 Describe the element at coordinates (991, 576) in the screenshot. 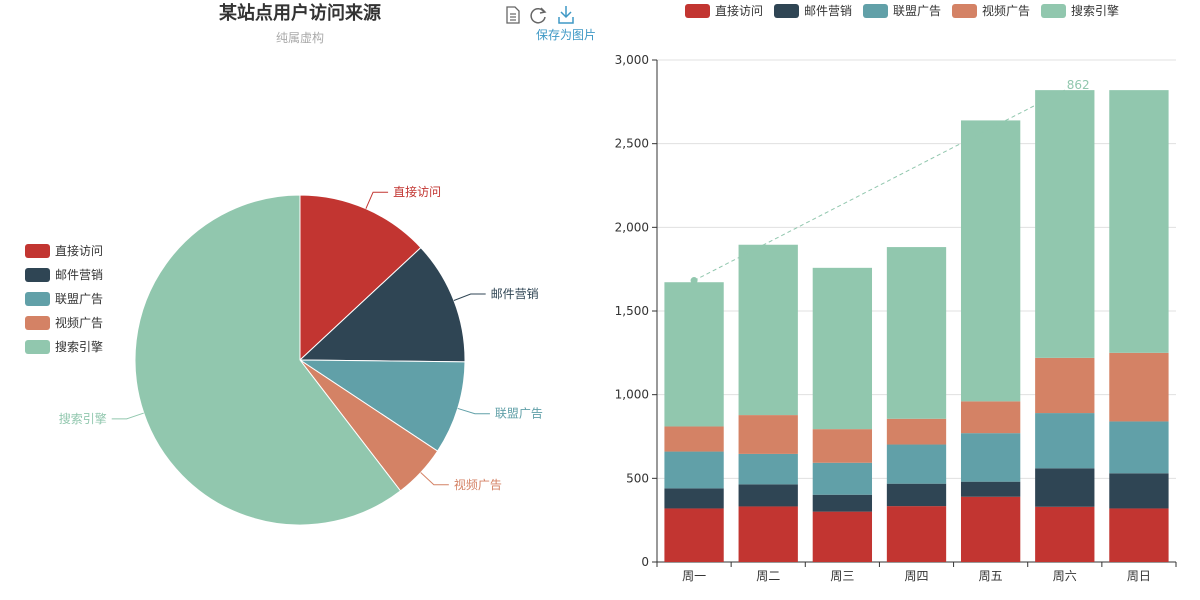

I see `x-tick-label: 周五` at that location.